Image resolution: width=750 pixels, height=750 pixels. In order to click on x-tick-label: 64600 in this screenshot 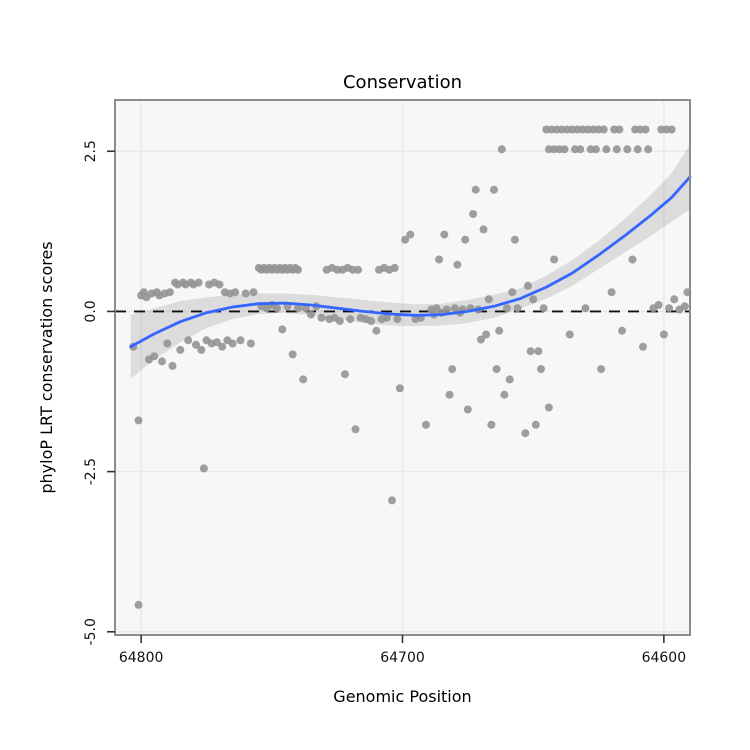, I will do `click(664, 658)`.